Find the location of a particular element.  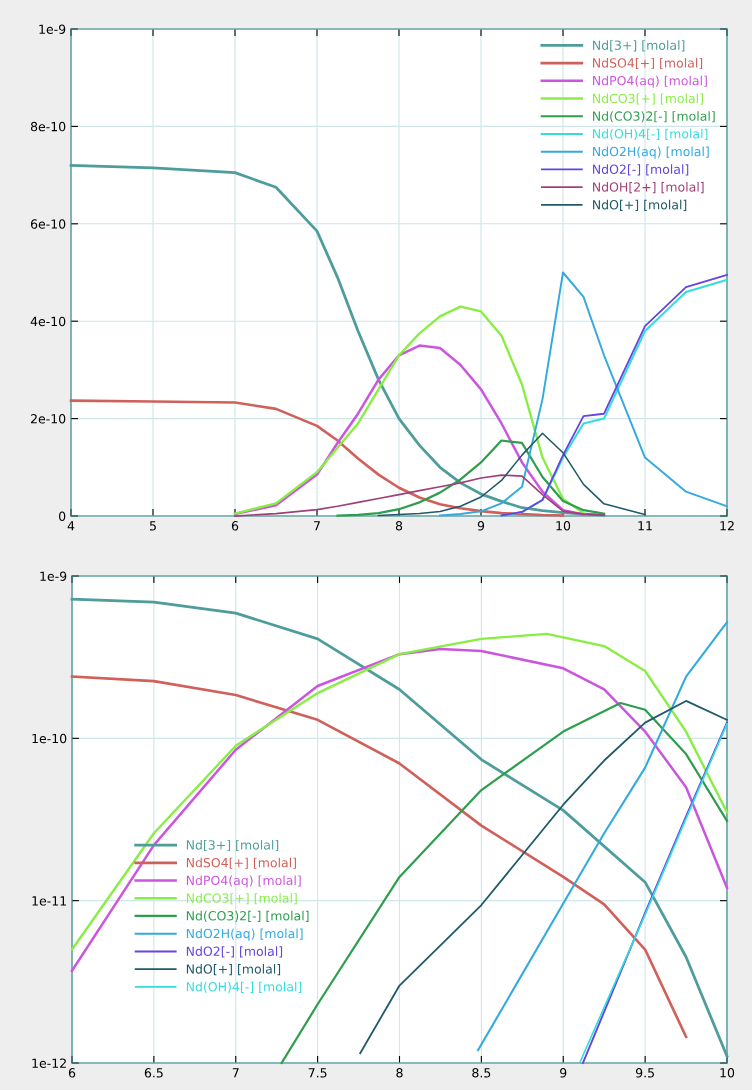

x-tick-label: 12 is located at coordinates (727, 526).